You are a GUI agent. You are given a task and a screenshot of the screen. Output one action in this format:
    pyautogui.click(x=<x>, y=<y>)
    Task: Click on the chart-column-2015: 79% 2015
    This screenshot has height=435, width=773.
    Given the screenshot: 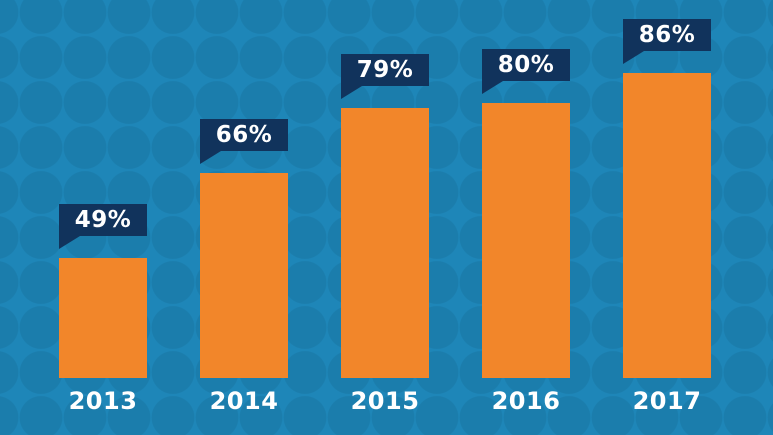 What is the action you would take?
    pyautogui.click(x=385, y=244)
    